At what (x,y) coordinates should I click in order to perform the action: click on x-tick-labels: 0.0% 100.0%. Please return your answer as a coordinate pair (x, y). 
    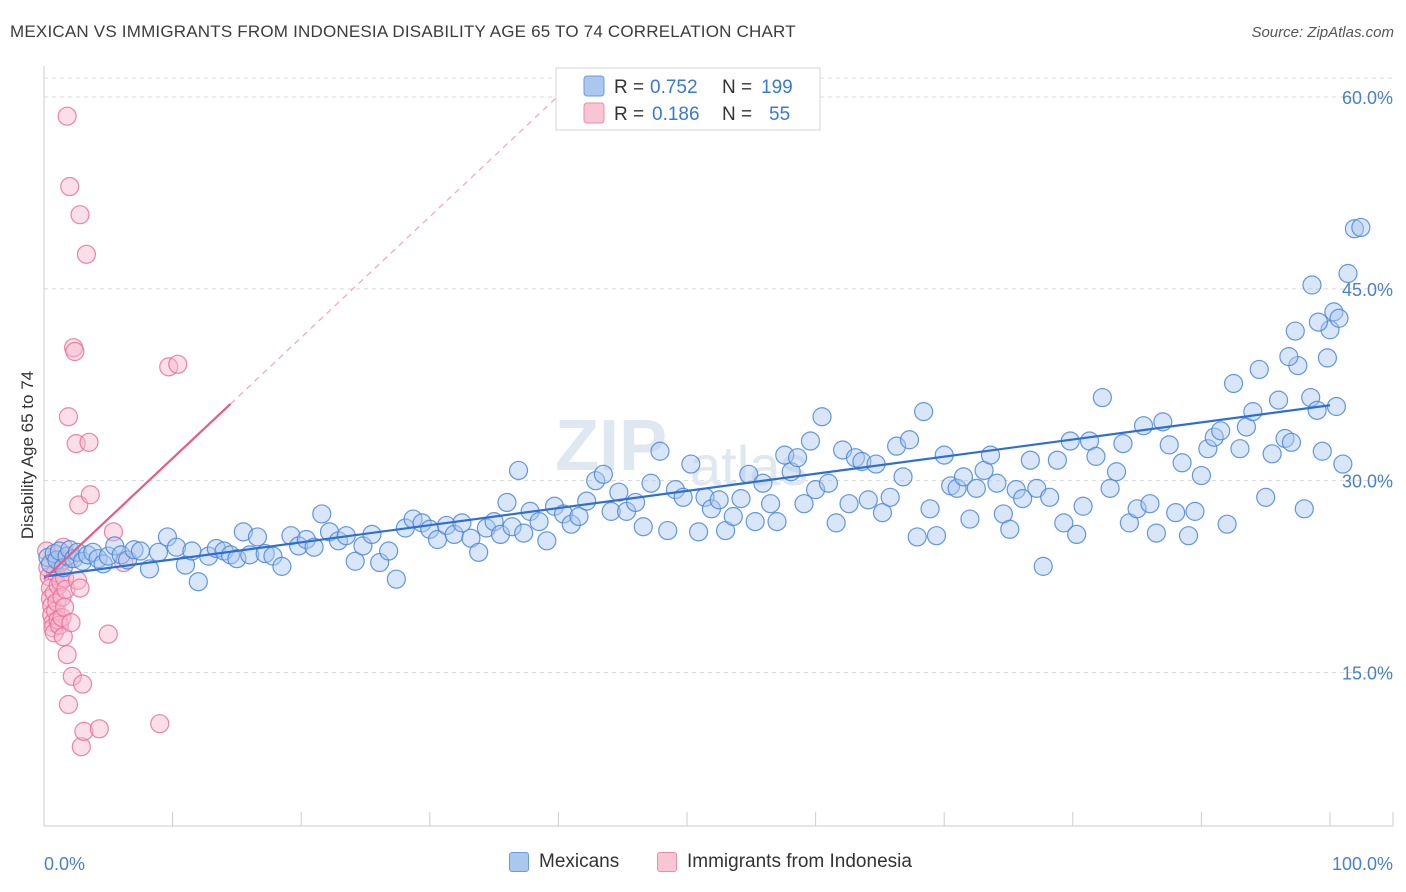
    Looking at the image, I should click on (718, 864).